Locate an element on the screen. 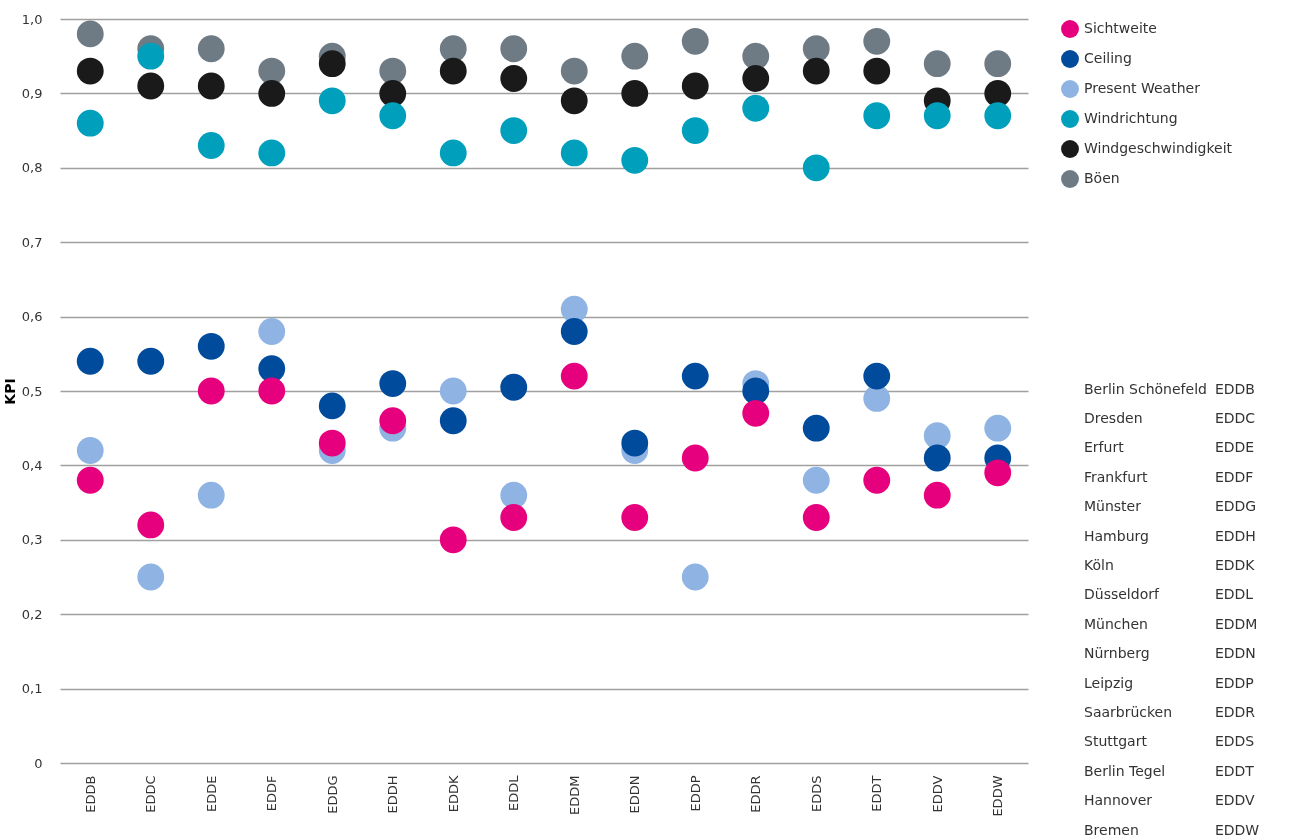 The width and height of the screenshot is (1304, 837). y-tick-label: 0,1 is located at coordinates (32, 689).